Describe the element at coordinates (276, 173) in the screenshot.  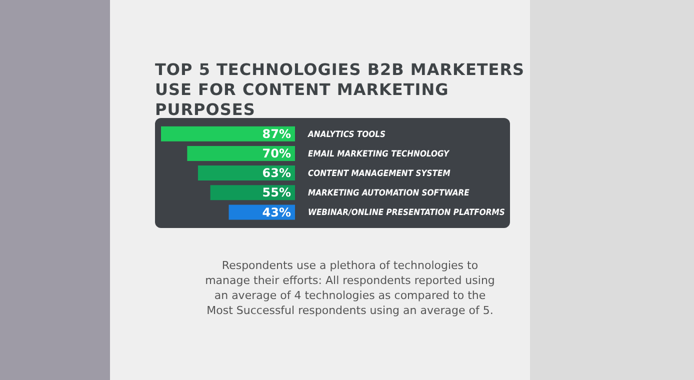
I see `data-label: 63%` at that location.